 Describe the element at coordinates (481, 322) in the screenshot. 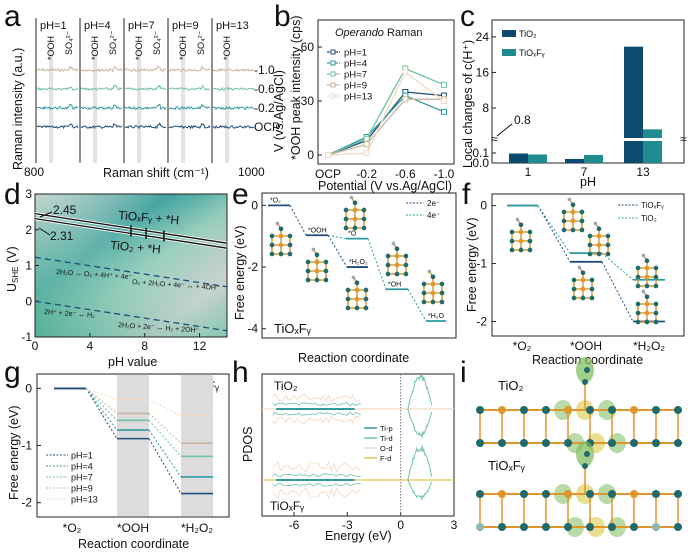

I see `f-ytick-label: -2` at that location.